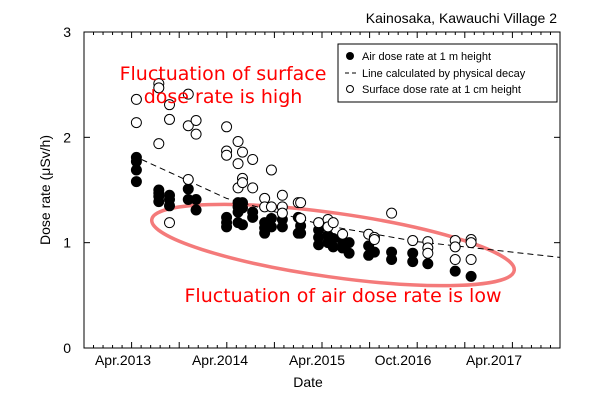  Describe the element at coordinates (426, 57) in the screenshot. I see `legend-label-air: Air dose rate at 1 m height` at that location.